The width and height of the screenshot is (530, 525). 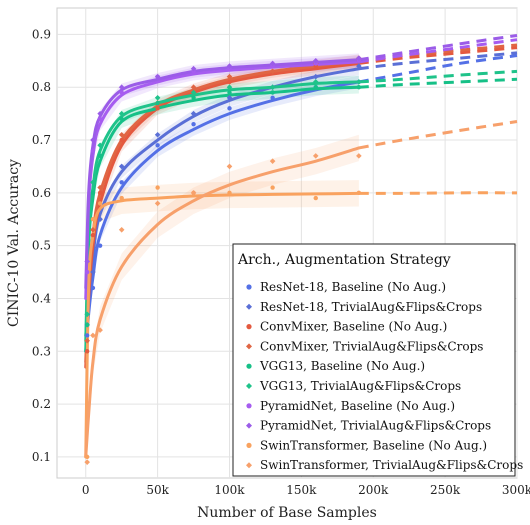 I want to click on legend-marker-pyramidnet-baseline-no-aug, so click(x=249, y=406).